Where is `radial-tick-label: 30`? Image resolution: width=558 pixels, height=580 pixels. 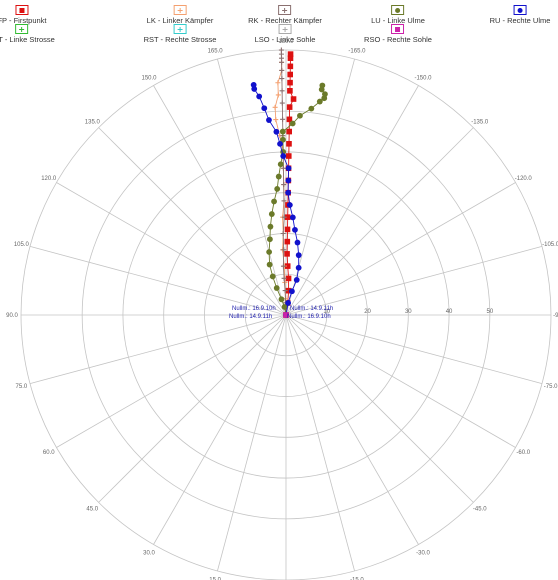
radial-tick-label: 30 is located at coordinates (408, 312).